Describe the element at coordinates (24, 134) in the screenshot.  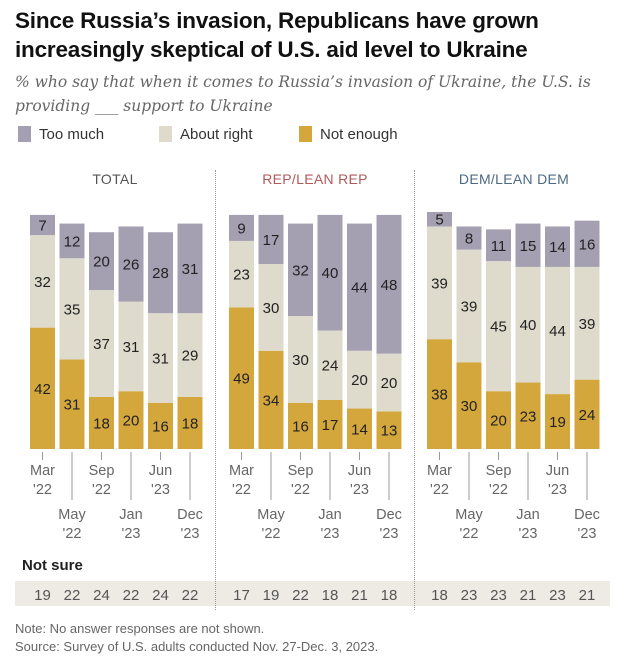
I see `legend-swatch-too-much` at that location.